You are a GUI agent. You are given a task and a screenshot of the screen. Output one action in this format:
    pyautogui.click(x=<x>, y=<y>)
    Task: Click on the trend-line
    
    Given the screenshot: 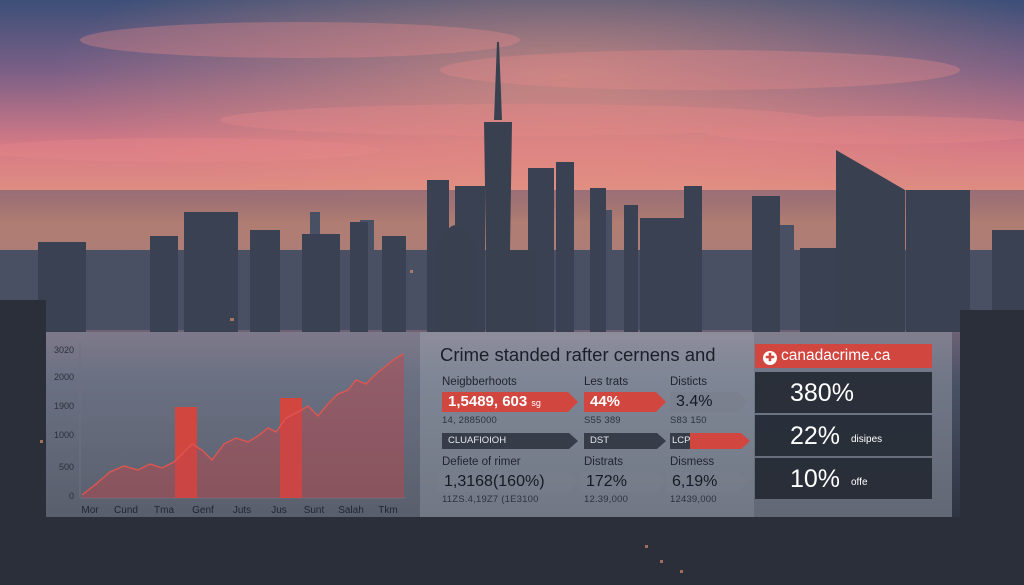 What is the action you would take?
    pyautogui.click(x=243, y=424)
    